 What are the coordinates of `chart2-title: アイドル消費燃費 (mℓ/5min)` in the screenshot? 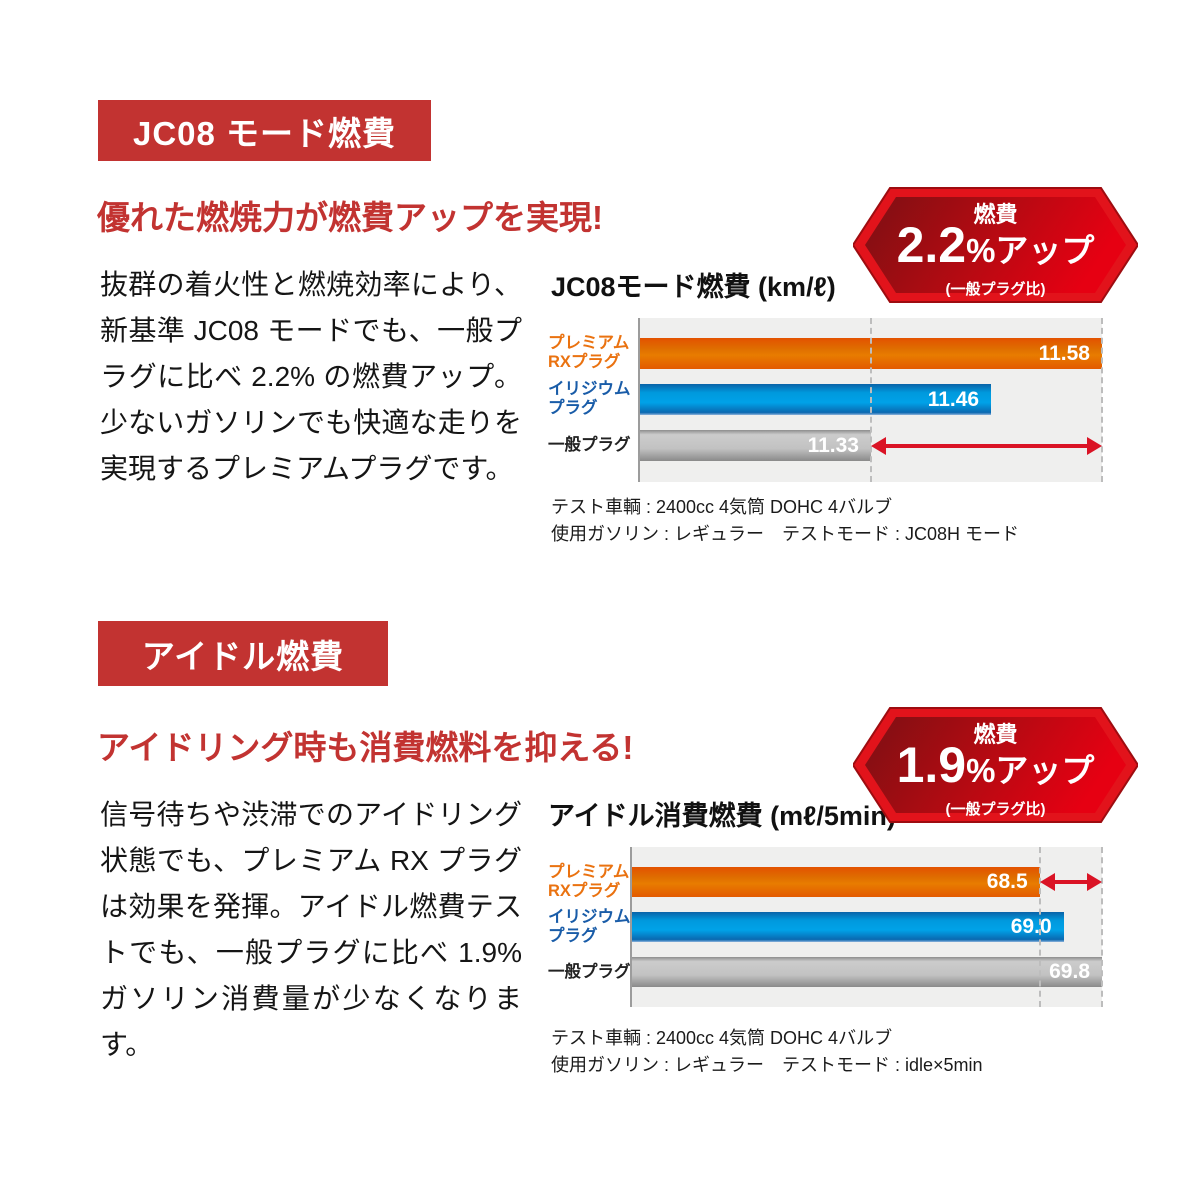 It's located at (722, 816).